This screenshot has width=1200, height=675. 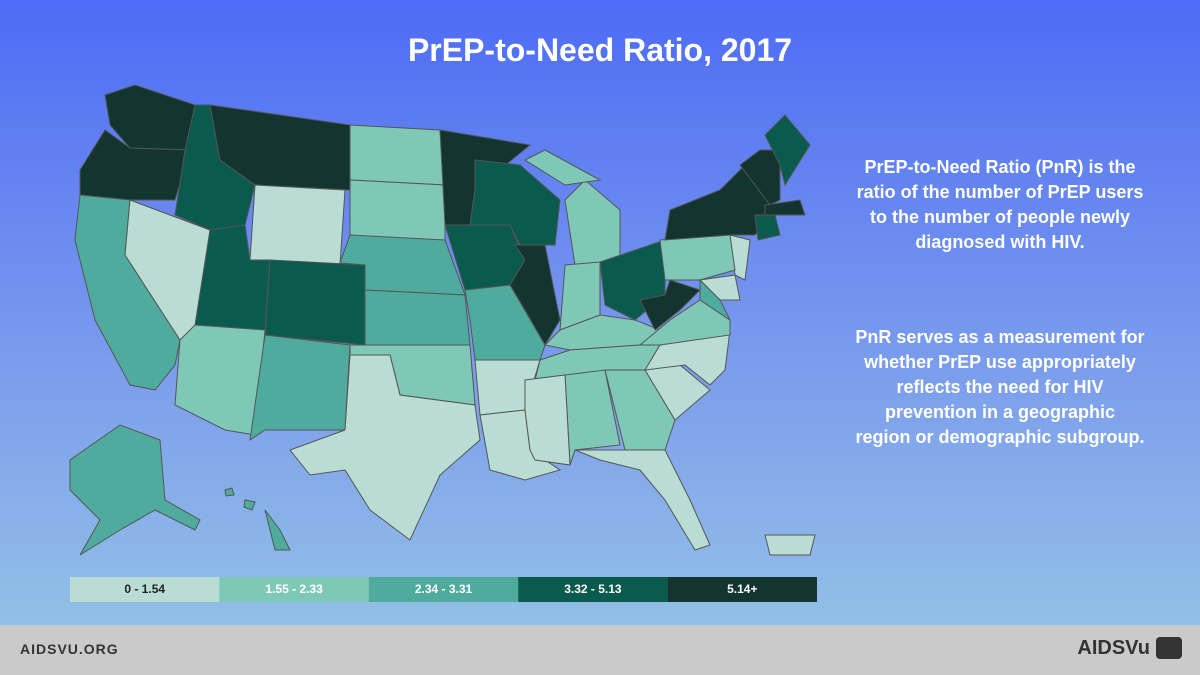 What do you see at coordinates (69, 649) in the screenshot?
I see `site-link: AIDSVU.ORG` at bounding box center [69, 649].